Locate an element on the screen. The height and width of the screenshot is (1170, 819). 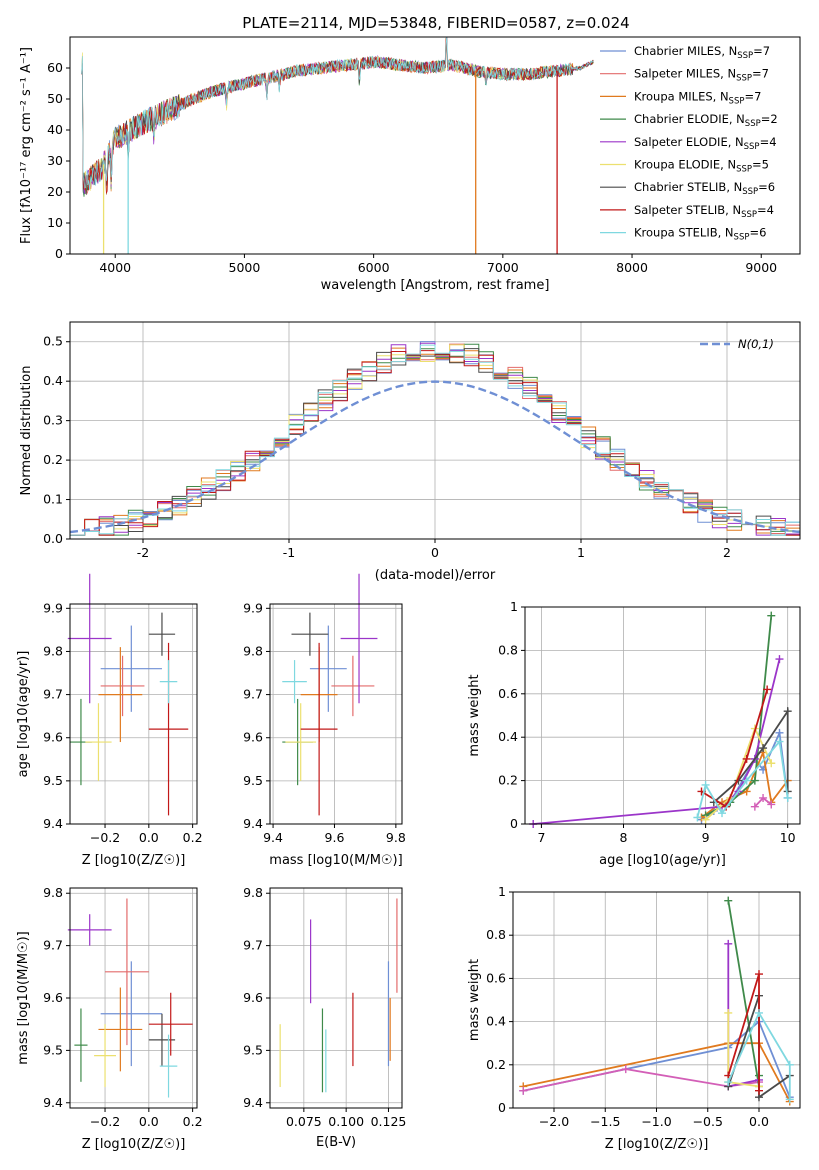
y-tick-label: 0.1 is located at coordinates (53, 499).